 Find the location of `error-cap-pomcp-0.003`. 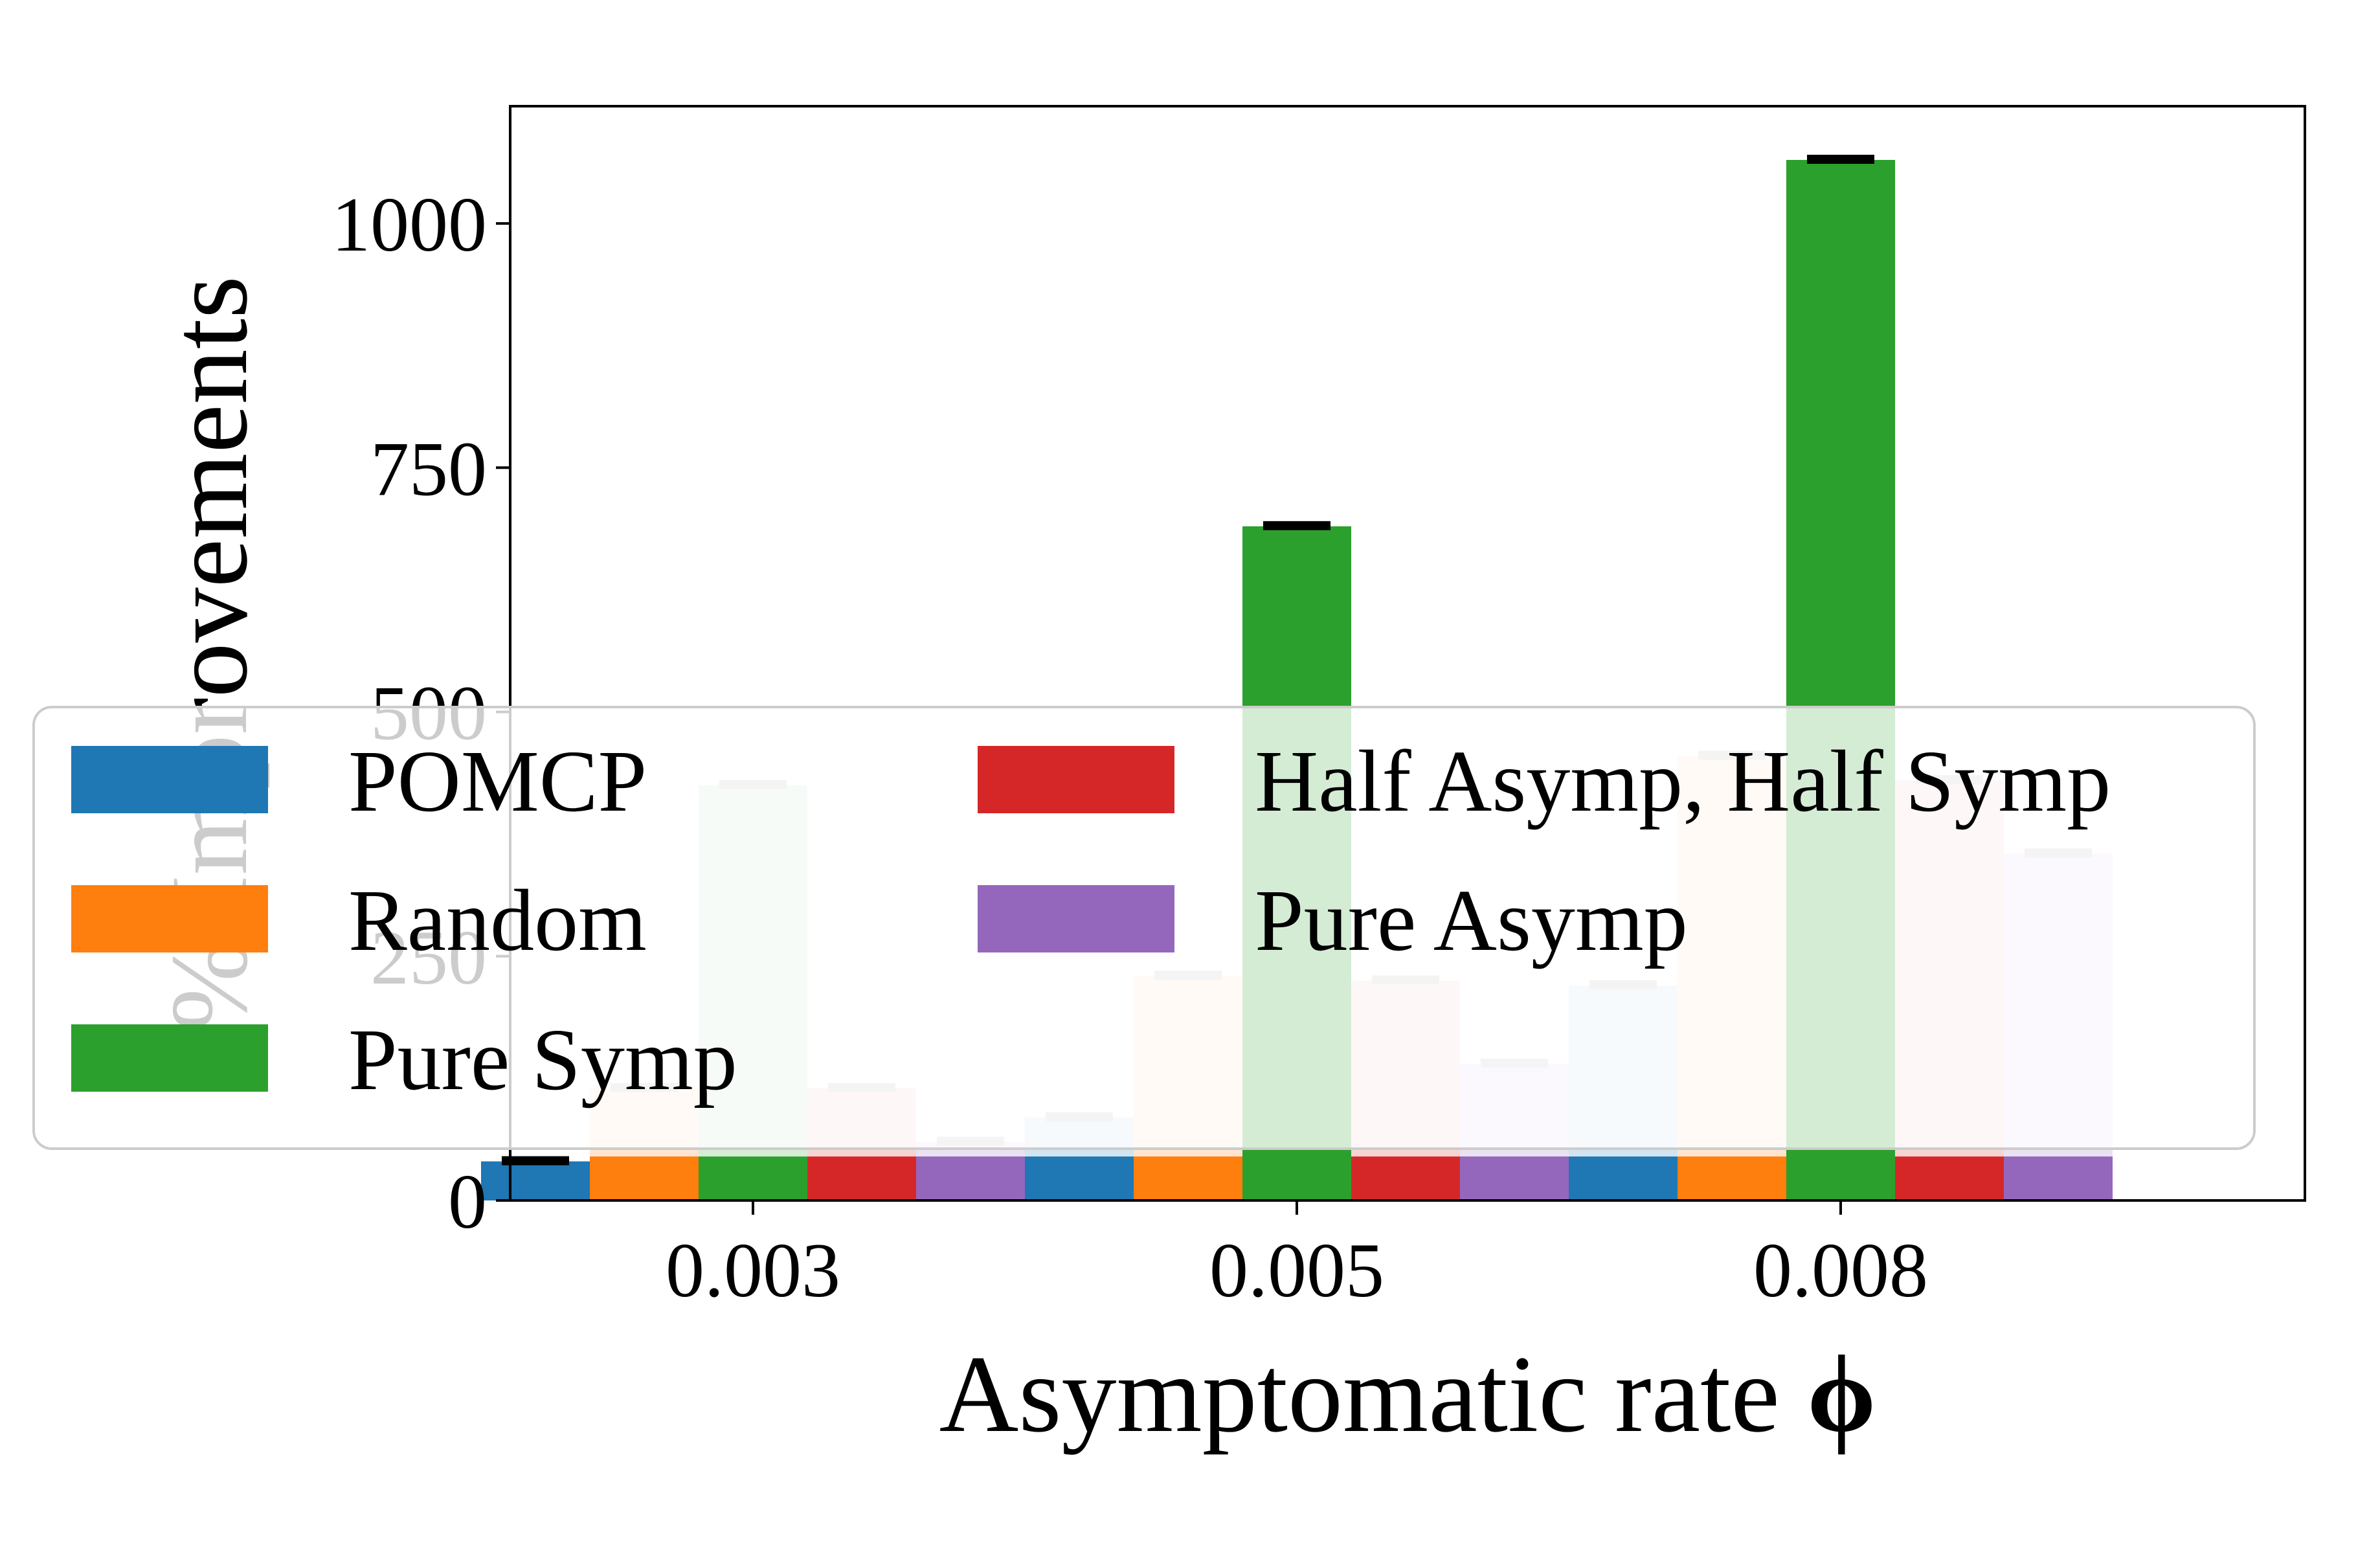

error-cap-pomcp-0.003 is located at coordinates (535, 1161).